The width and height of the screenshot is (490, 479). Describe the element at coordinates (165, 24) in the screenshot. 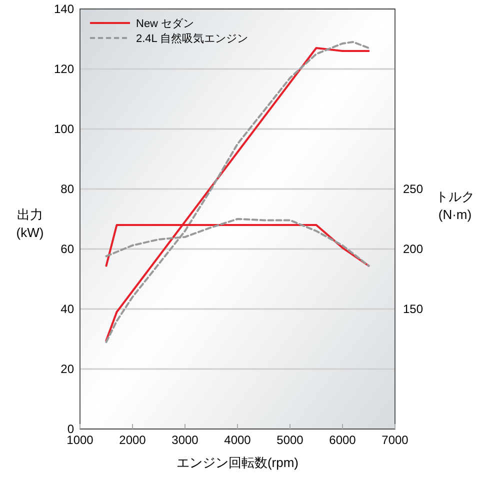

I see `legend-label: New セダン` at that location.